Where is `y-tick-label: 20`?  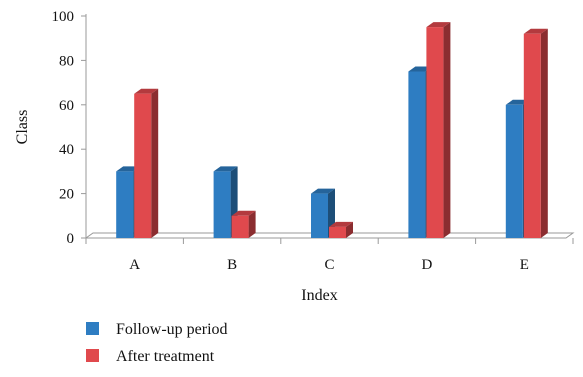
y-tick-label: 20 is located at coordinates (66, 195).